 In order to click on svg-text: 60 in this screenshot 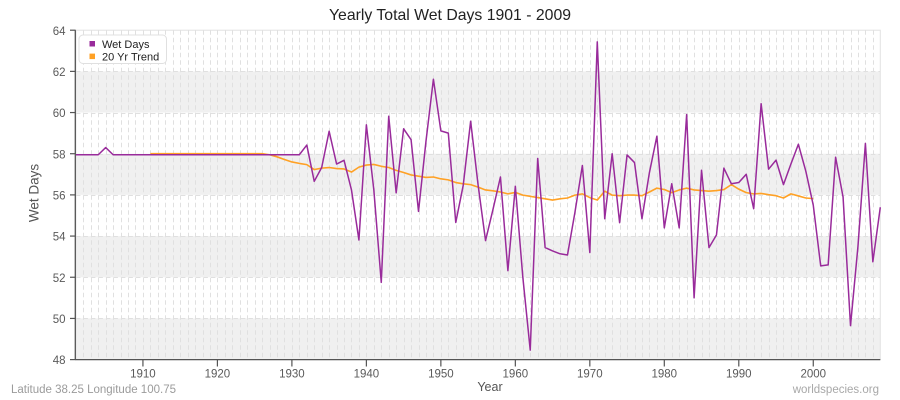, I will do `click(59, 114)`.